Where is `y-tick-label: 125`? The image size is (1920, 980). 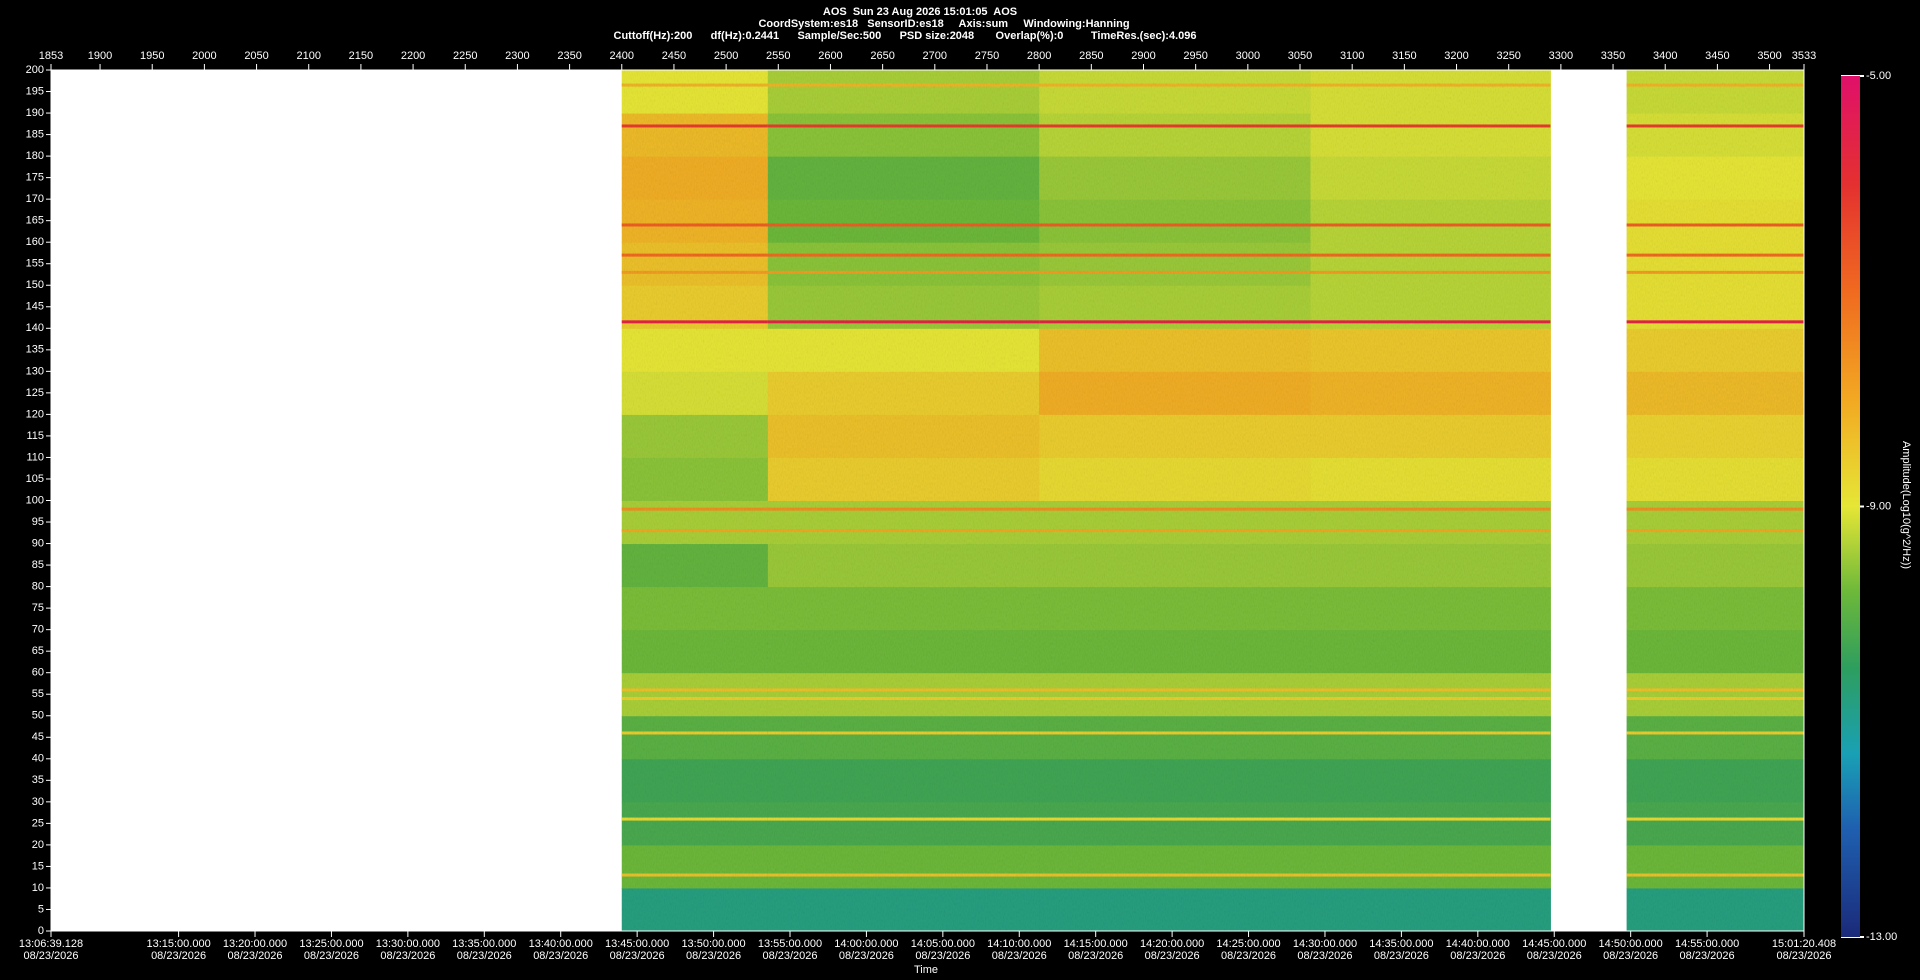
y-tick-label: 125 is located at coordinates (35, 393).